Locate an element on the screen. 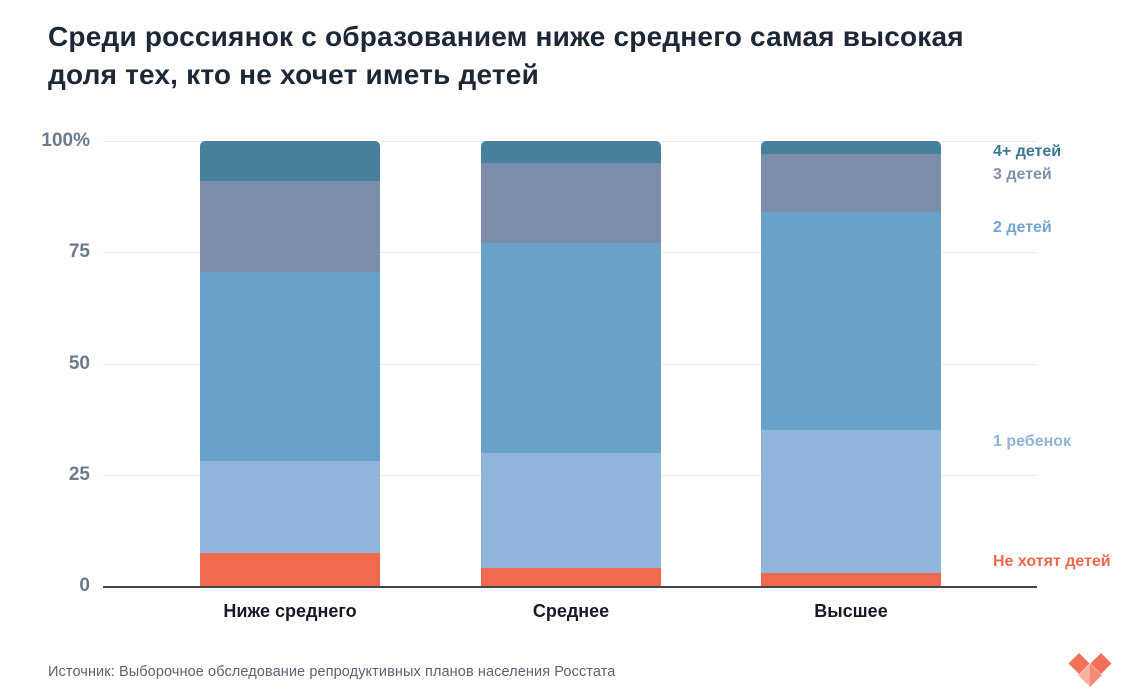 The image size is (1133, 700). legend-label: 3 детей is located at coordinates (1022, 174).